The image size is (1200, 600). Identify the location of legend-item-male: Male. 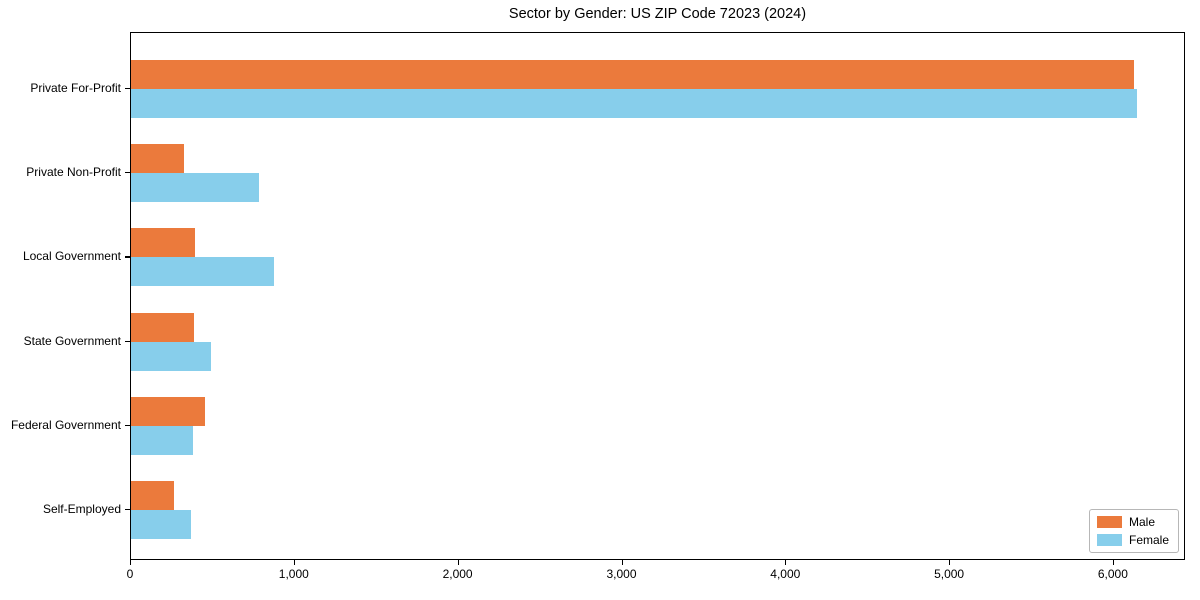
(1132, 522).